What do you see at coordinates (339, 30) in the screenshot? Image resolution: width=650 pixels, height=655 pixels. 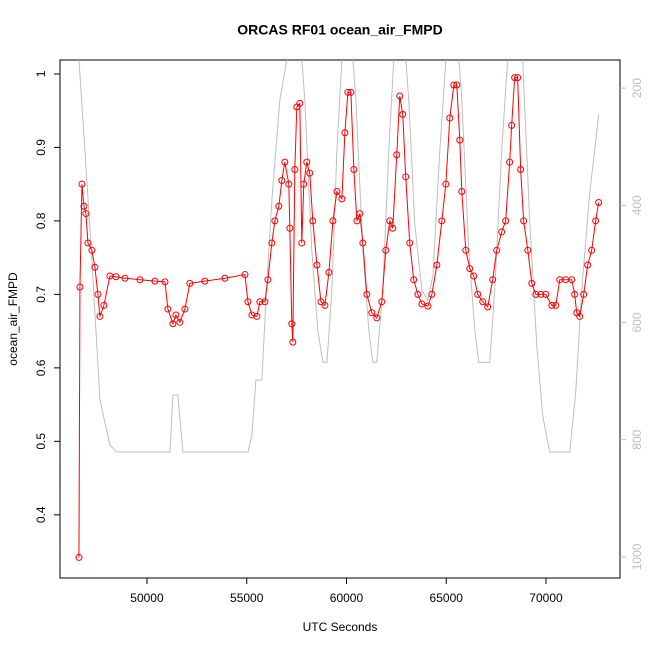 I see `chart-title: ORCAS RF01 ocean_air_FMPD` at bounding box center [339, 30].